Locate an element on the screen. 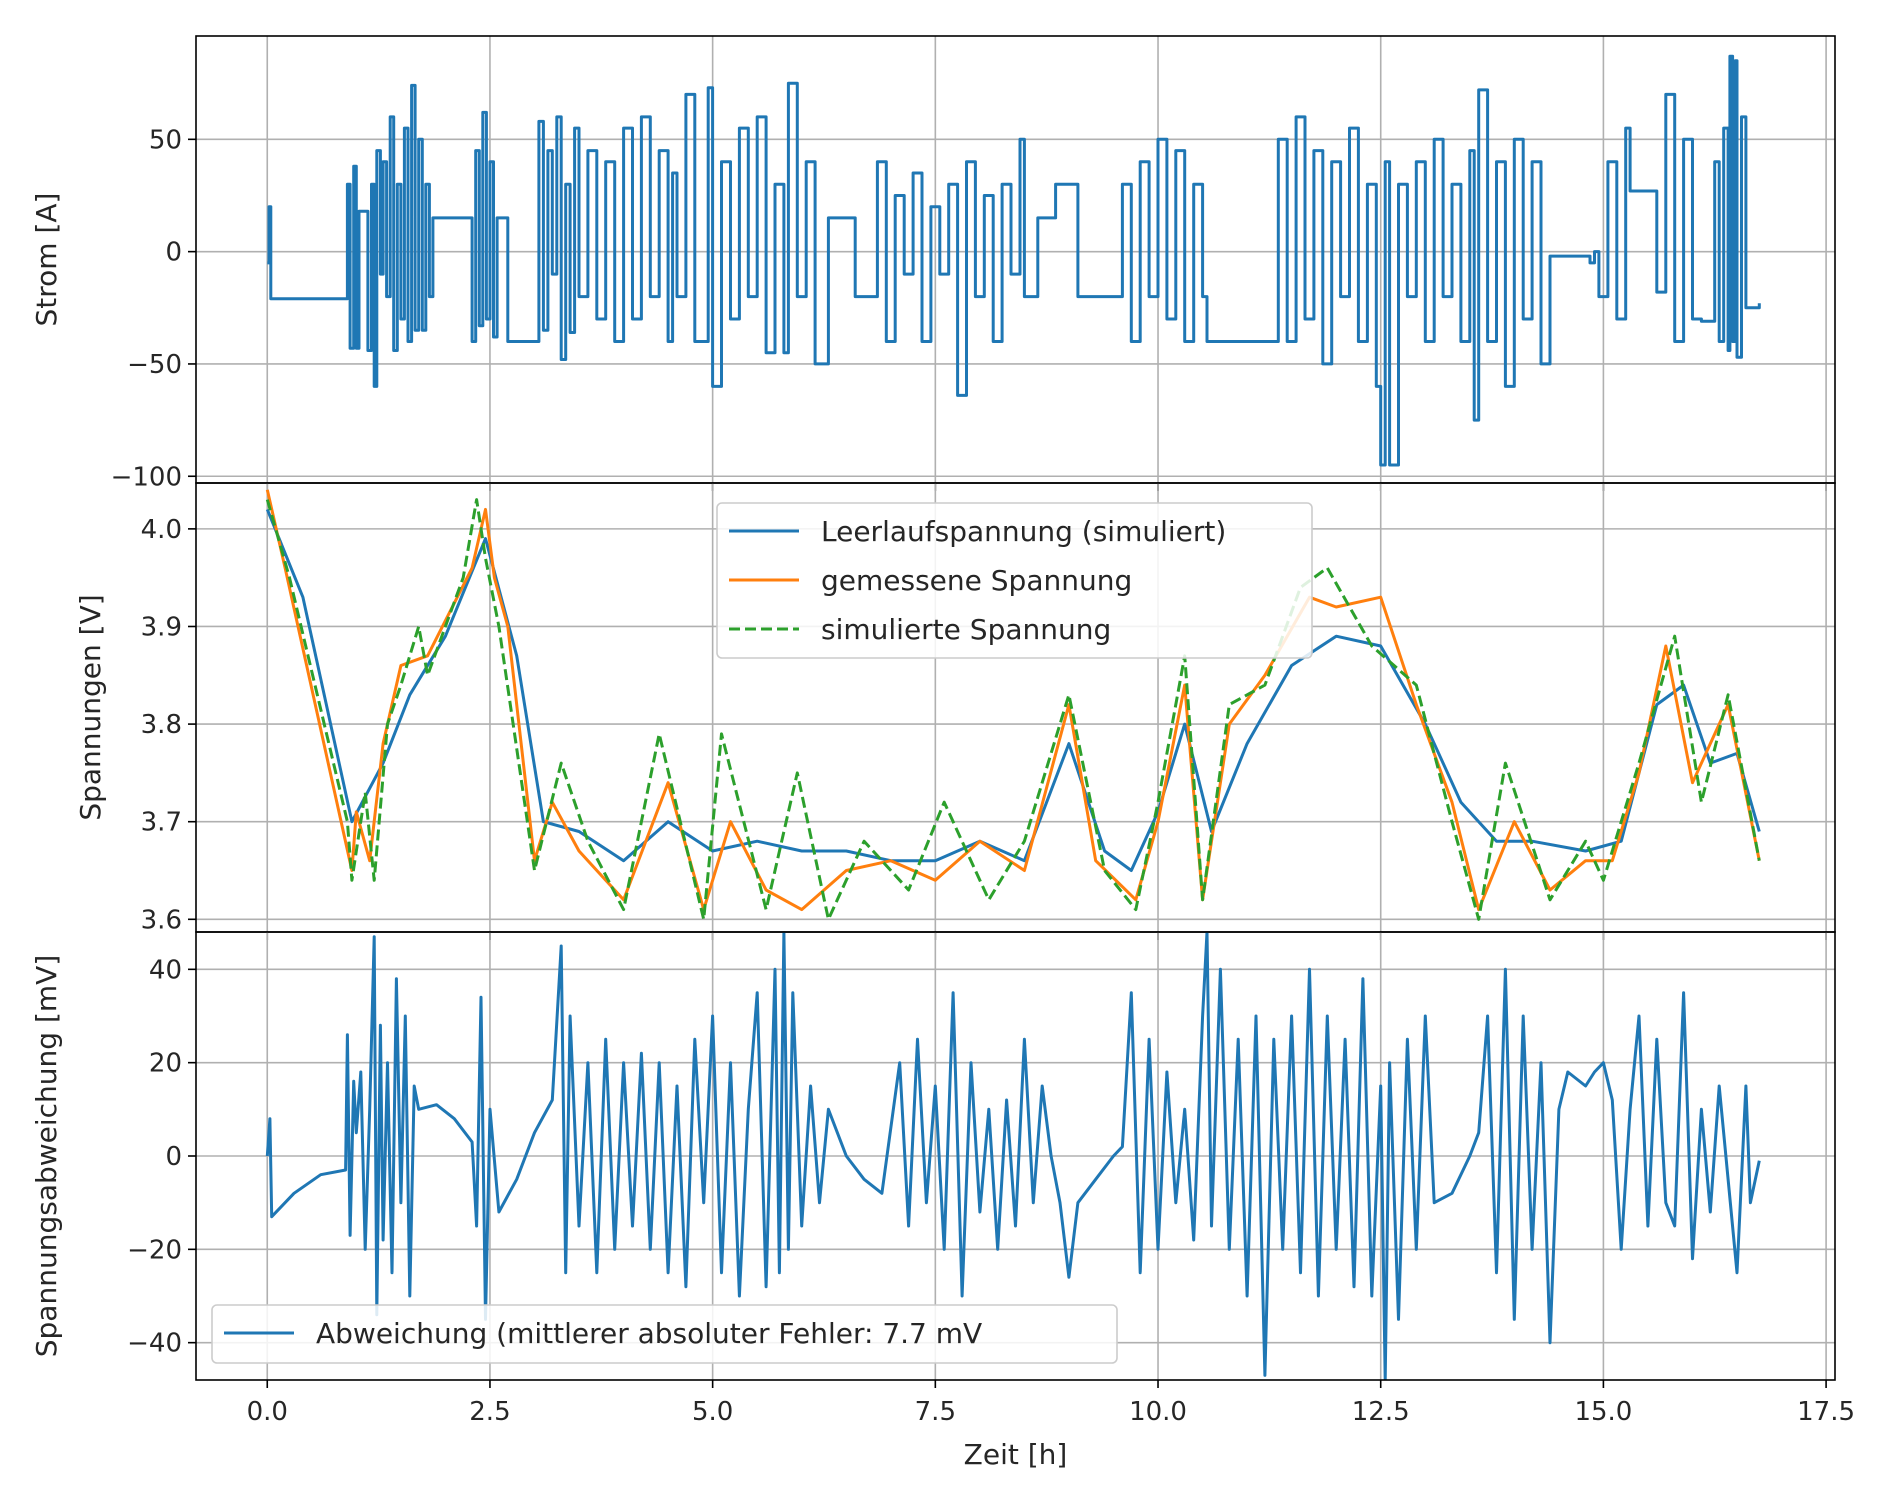 Image resolution: width=1890 pixels, height=1512 pixels. x-tick-label: 17.5 is located at coordinates (1826, 1412).